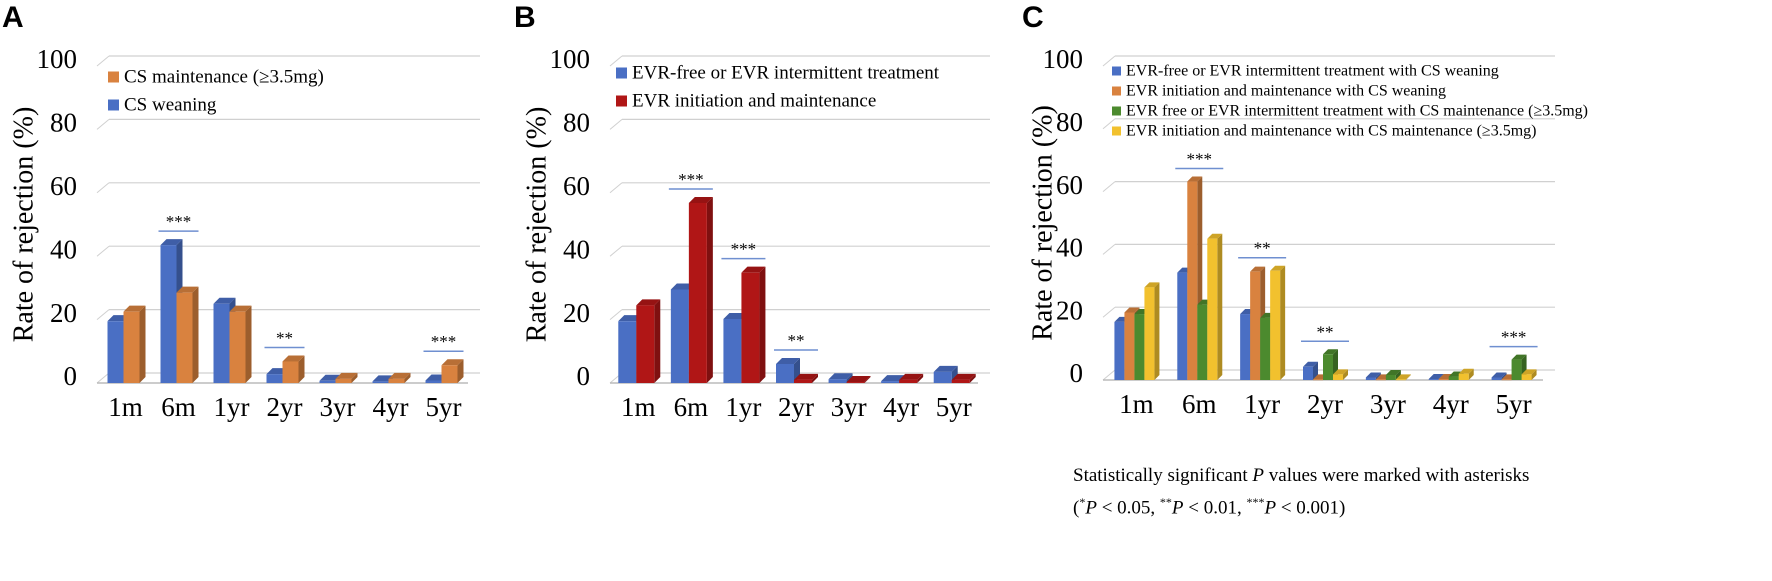 Image resolution: width=1772 pixels, height=581 pixels. Describe the element at coordinates (1262, 248) in the screenshot. I see `significance-label: **` at that location.